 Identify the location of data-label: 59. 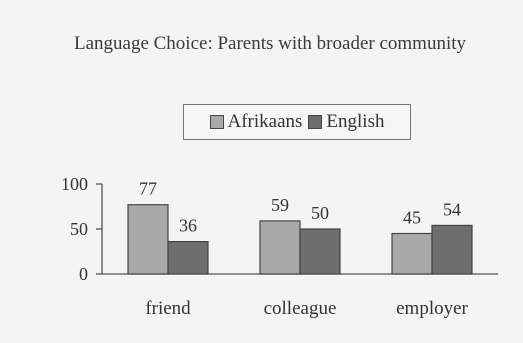
(280, 205).